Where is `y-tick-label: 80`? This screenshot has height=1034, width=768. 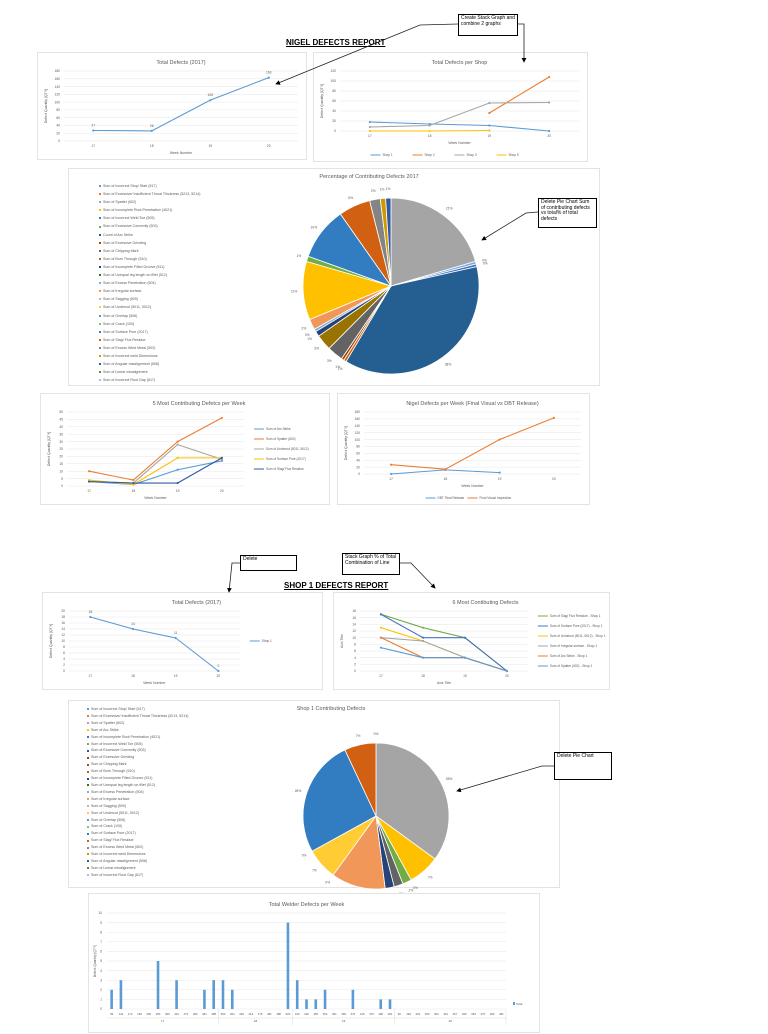
y-tick-label: 80 is located at coordinates (334, 91).